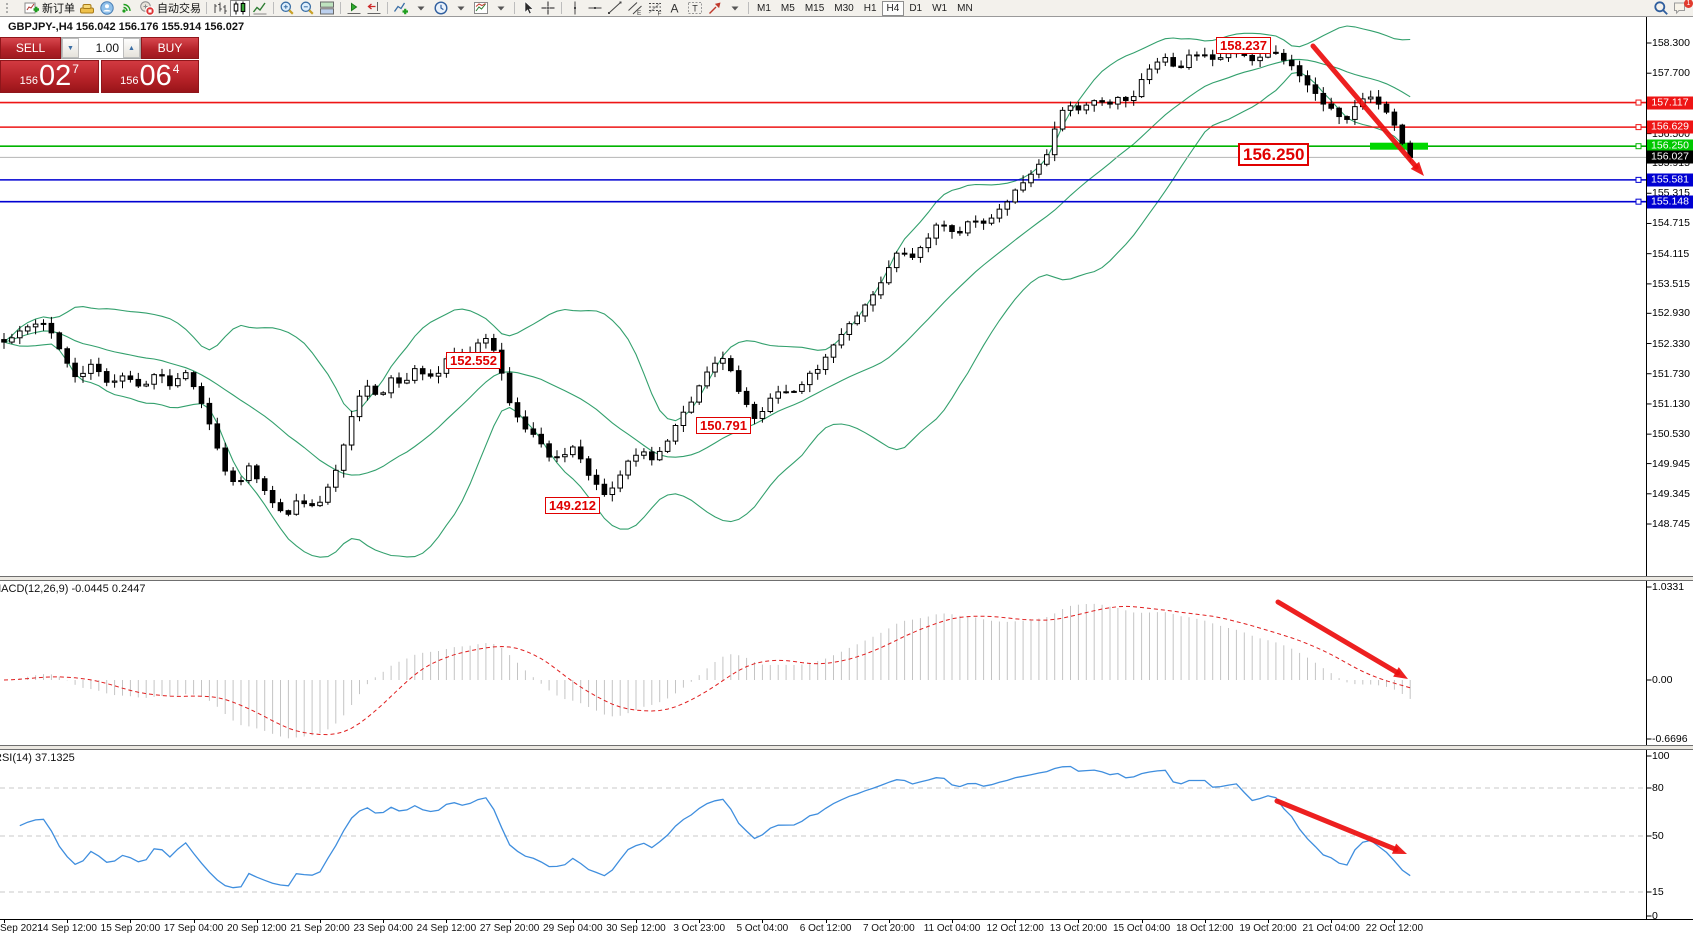 The width and height of the screenshot is (1693, 936). I want to click on sell-button: SELL, so click(30, 48).